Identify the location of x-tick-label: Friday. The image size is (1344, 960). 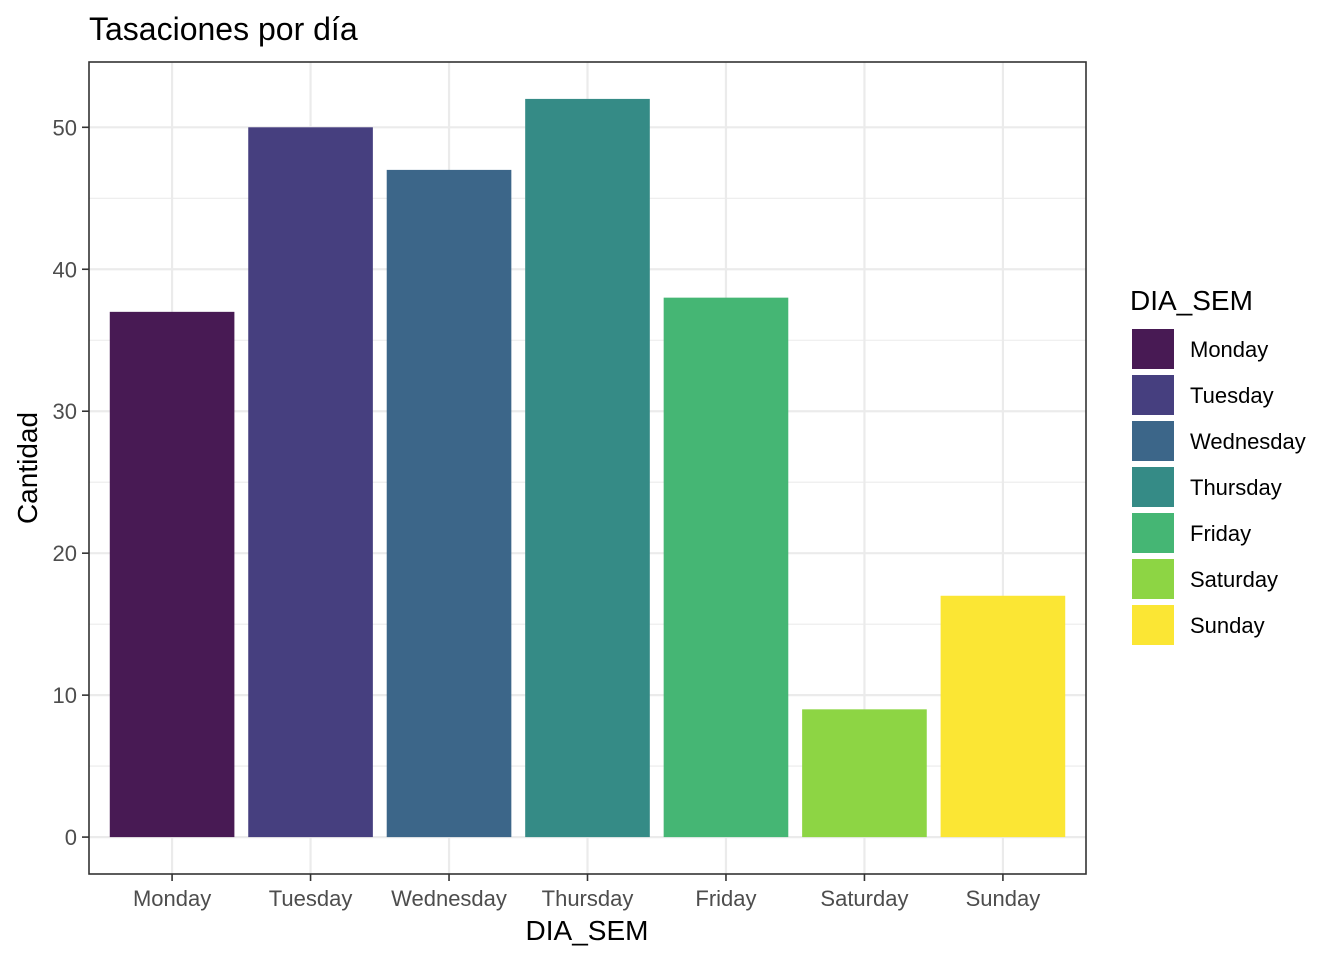
(725, 898).